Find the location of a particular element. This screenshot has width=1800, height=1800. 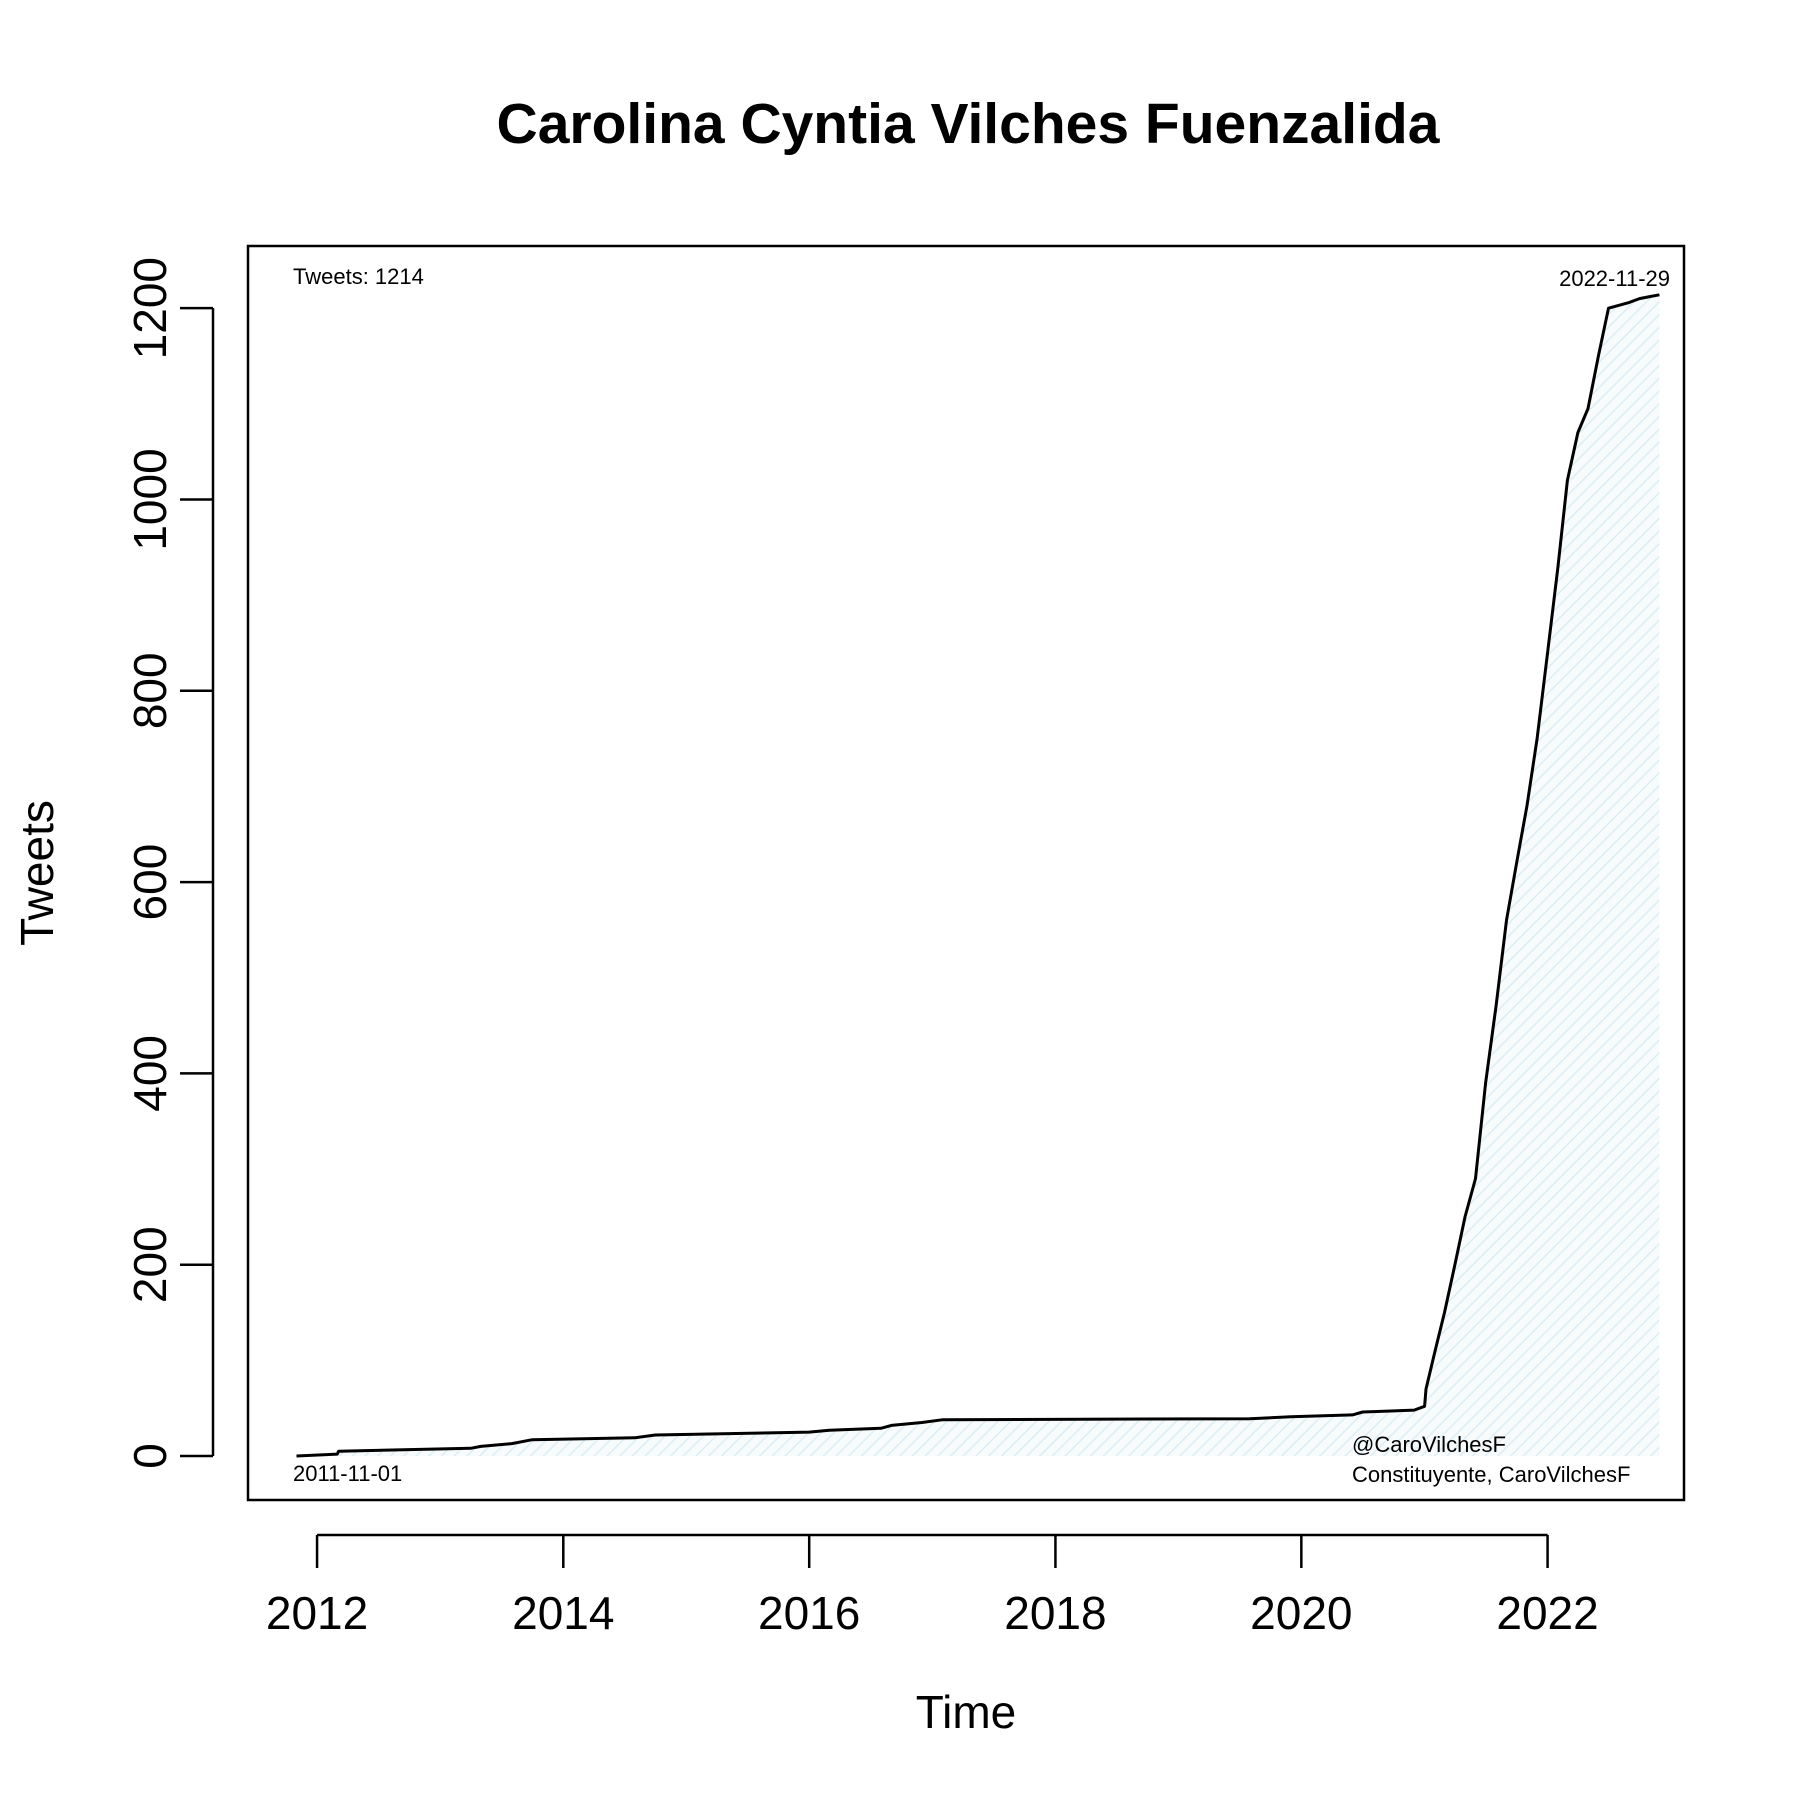

y-axis-title: Tweets is located at coordinates (37, 873).